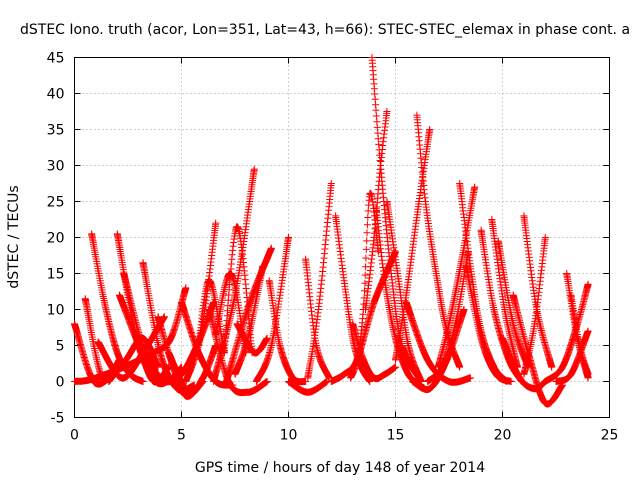 Image resolution: width=640 pixels, height=480 pixels. I want to click on y-tick-label: 30, so click(56, 167).